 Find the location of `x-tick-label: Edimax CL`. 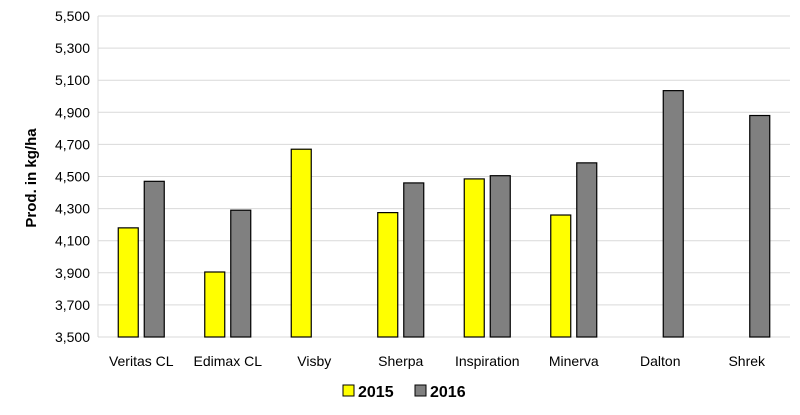

x-tick-label: Edimax CL is located at coordinates (228, 361).